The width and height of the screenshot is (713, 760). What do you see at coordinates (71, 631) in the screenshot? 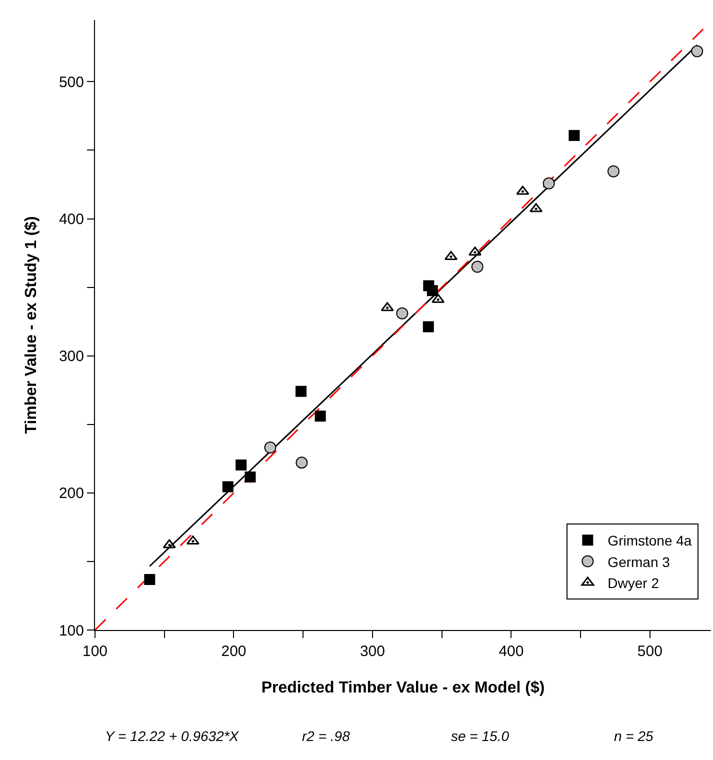
I see `y-tick-label: 100` at bounding box center [71, 631].